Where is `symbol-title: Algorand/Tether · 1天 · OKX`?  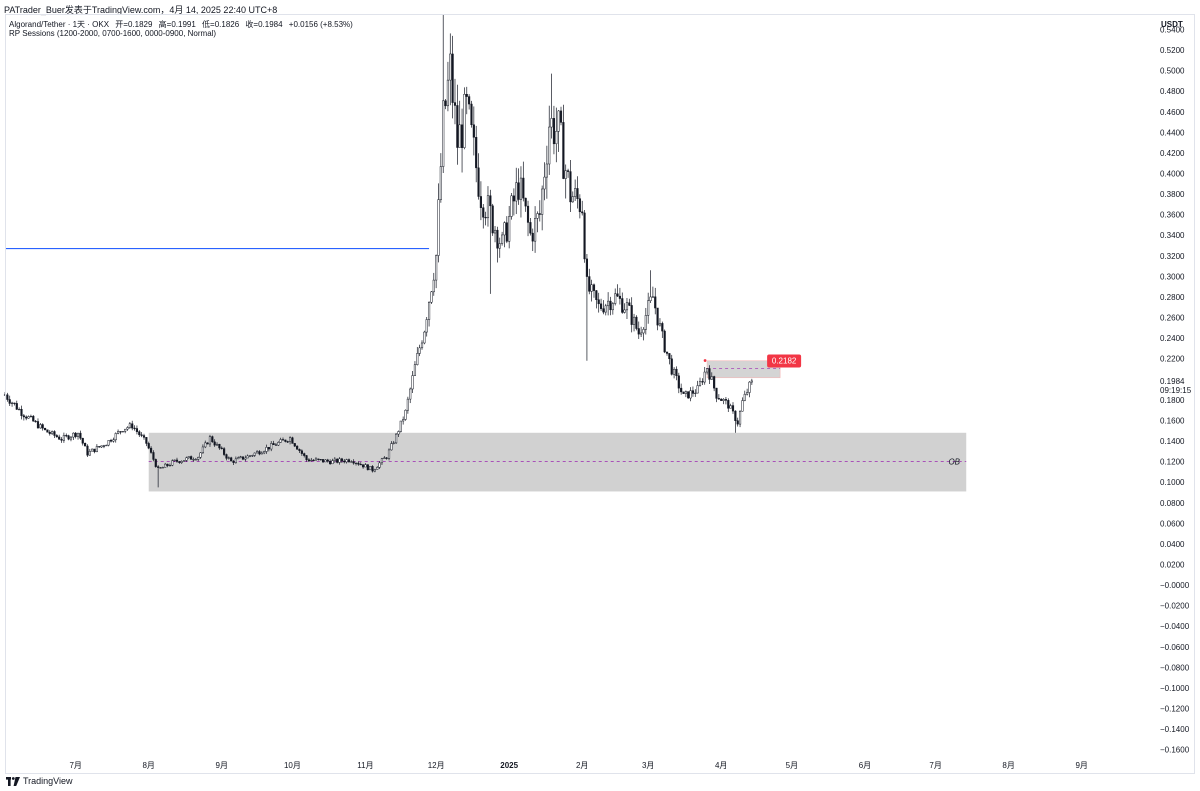
symbol-title: Algorand/Tether · 1天 · OKX is located at coordinates (59, 24).